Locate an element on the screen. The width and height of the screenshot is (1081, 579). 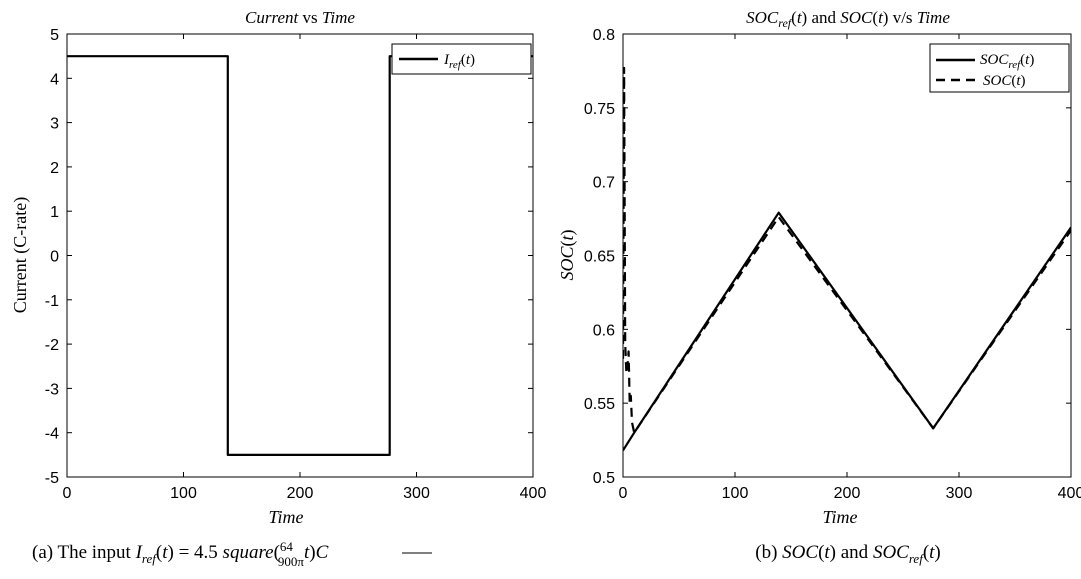
y-tick-label: 4 is located at coordinates (54, 79).